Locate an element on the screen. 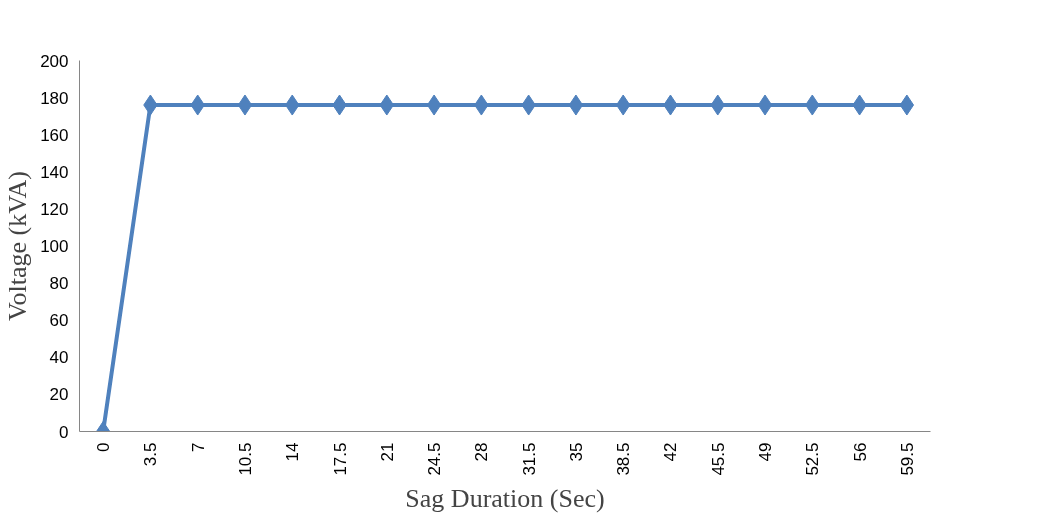 This screenshot has height=525, width=1054. x-tick-label: 38.5 is located at coordinates (624, 459).